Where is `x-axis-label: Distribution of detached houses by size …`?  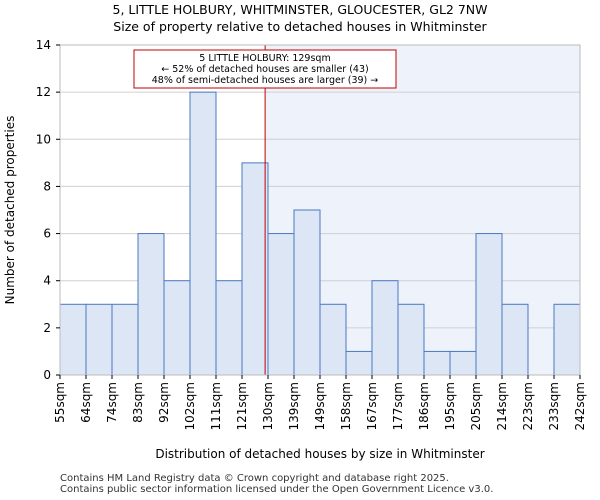
x-axis-label: Distribution of detached houses by size … is located at coordinates (319, 454).